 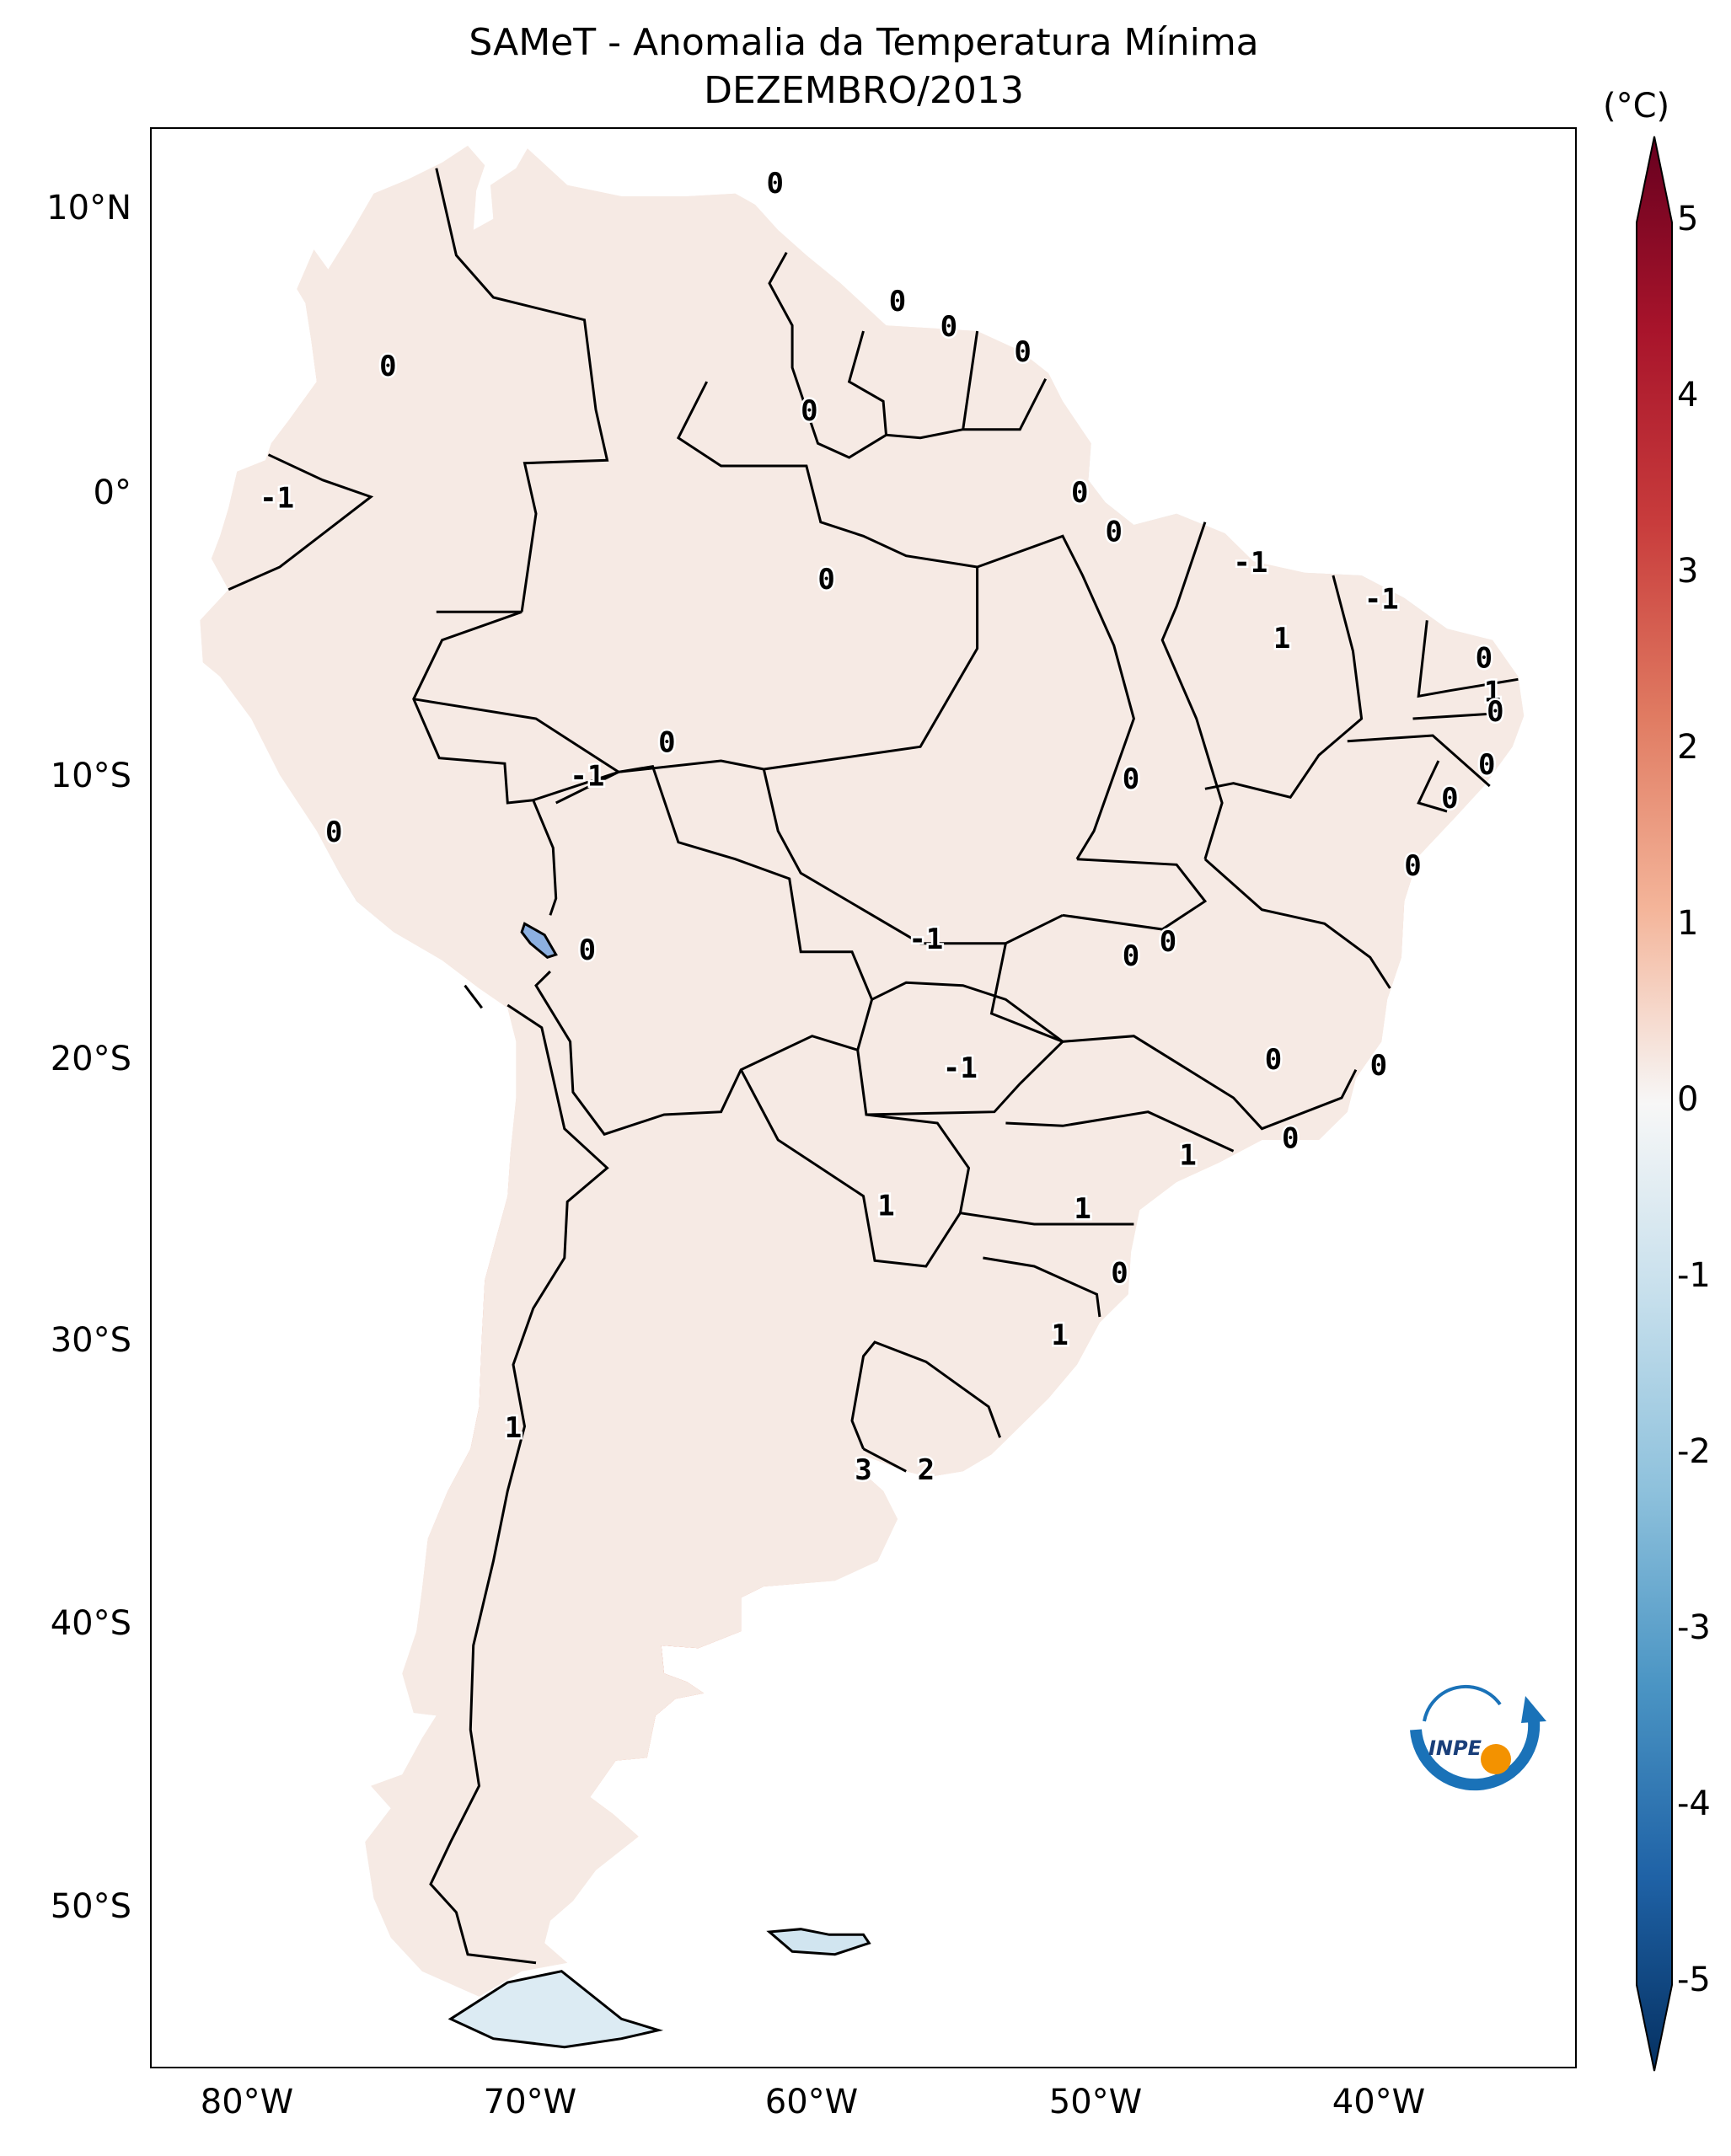 What do you see at coordinates (1379, 2102) in the screenshot?
I see `x-tick-label: 40°W` at bounding box center [1379, 2102].